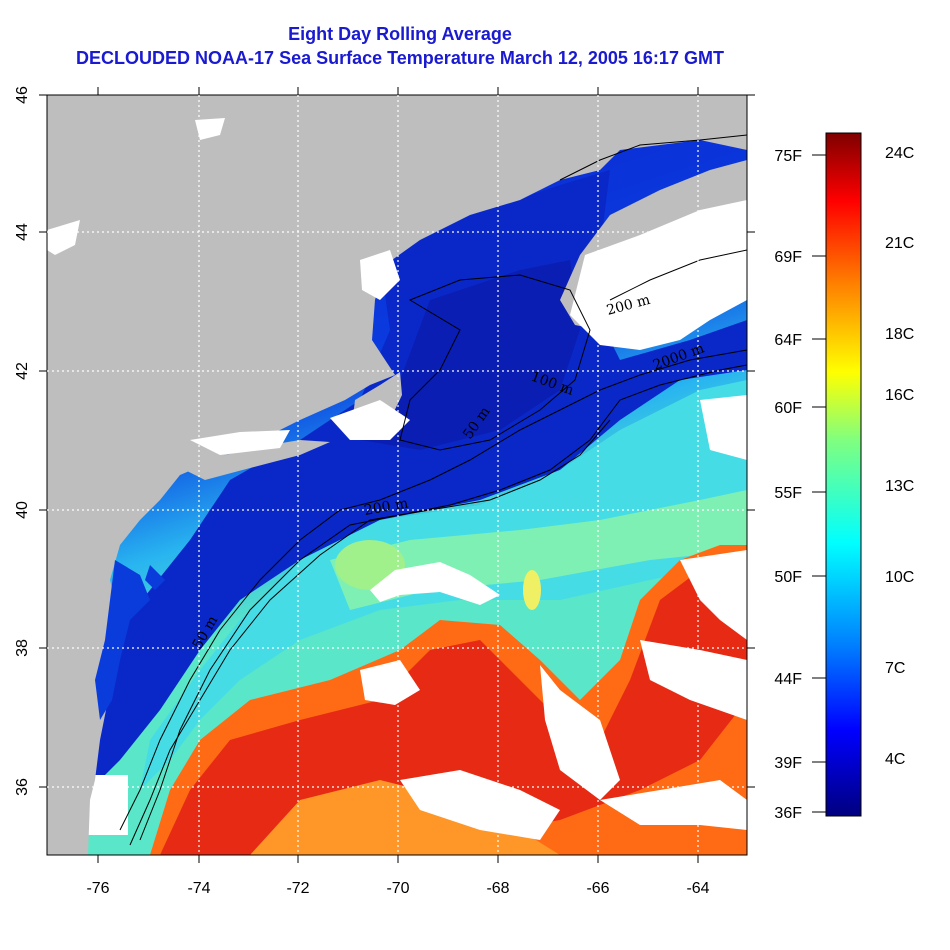 This screenshot has height=950, width=950. What do you see at coordinates (257, 460) in the screenshot?
I see `land-long-island` at bounding box center [257, 460].